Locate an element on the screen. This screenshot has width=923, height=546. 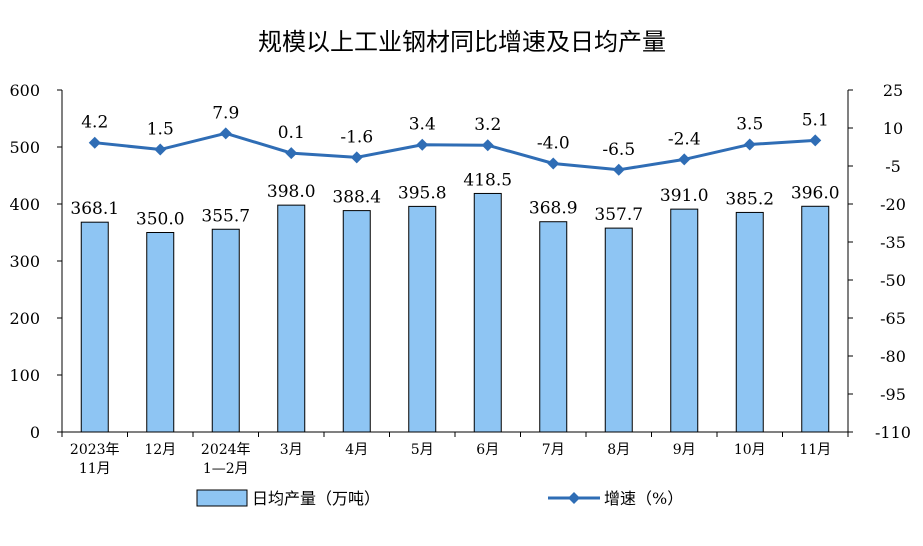
line-data-label: 3.2 is located at coordinates (487, 125).